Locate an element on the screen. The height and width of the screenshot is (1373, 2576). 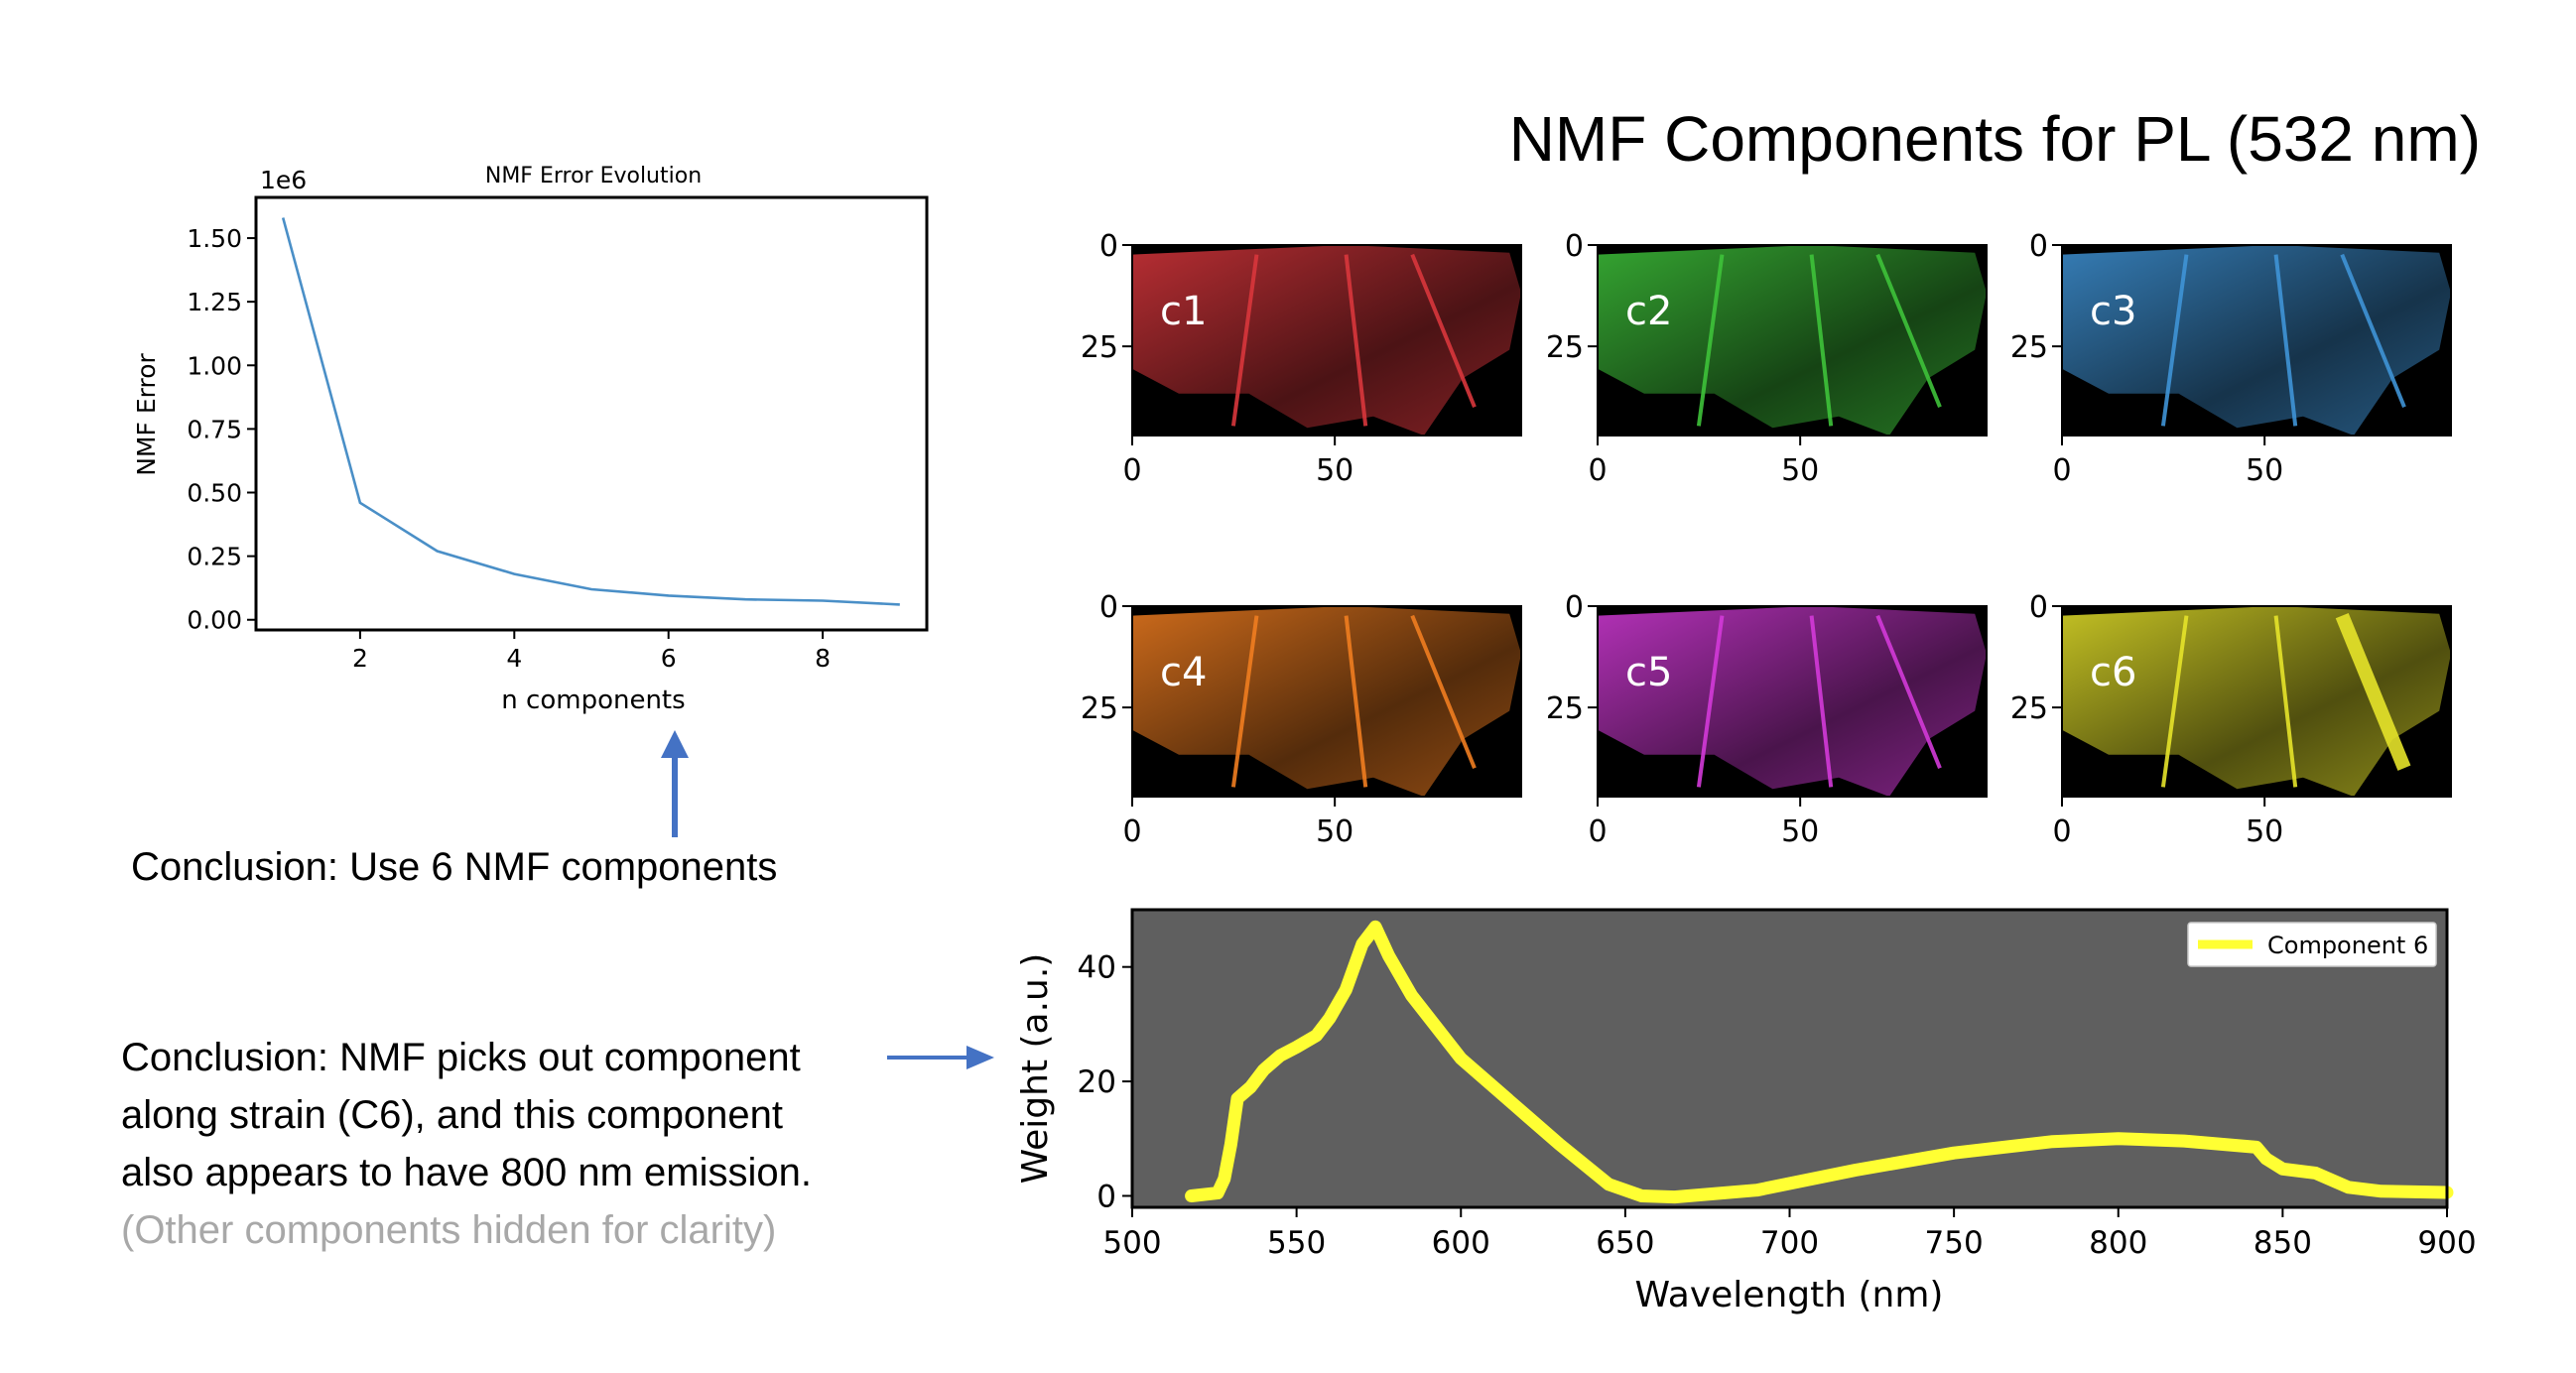
map-panel-c5: c5 0 50 0 25 is located at coordinates (1767, 719).